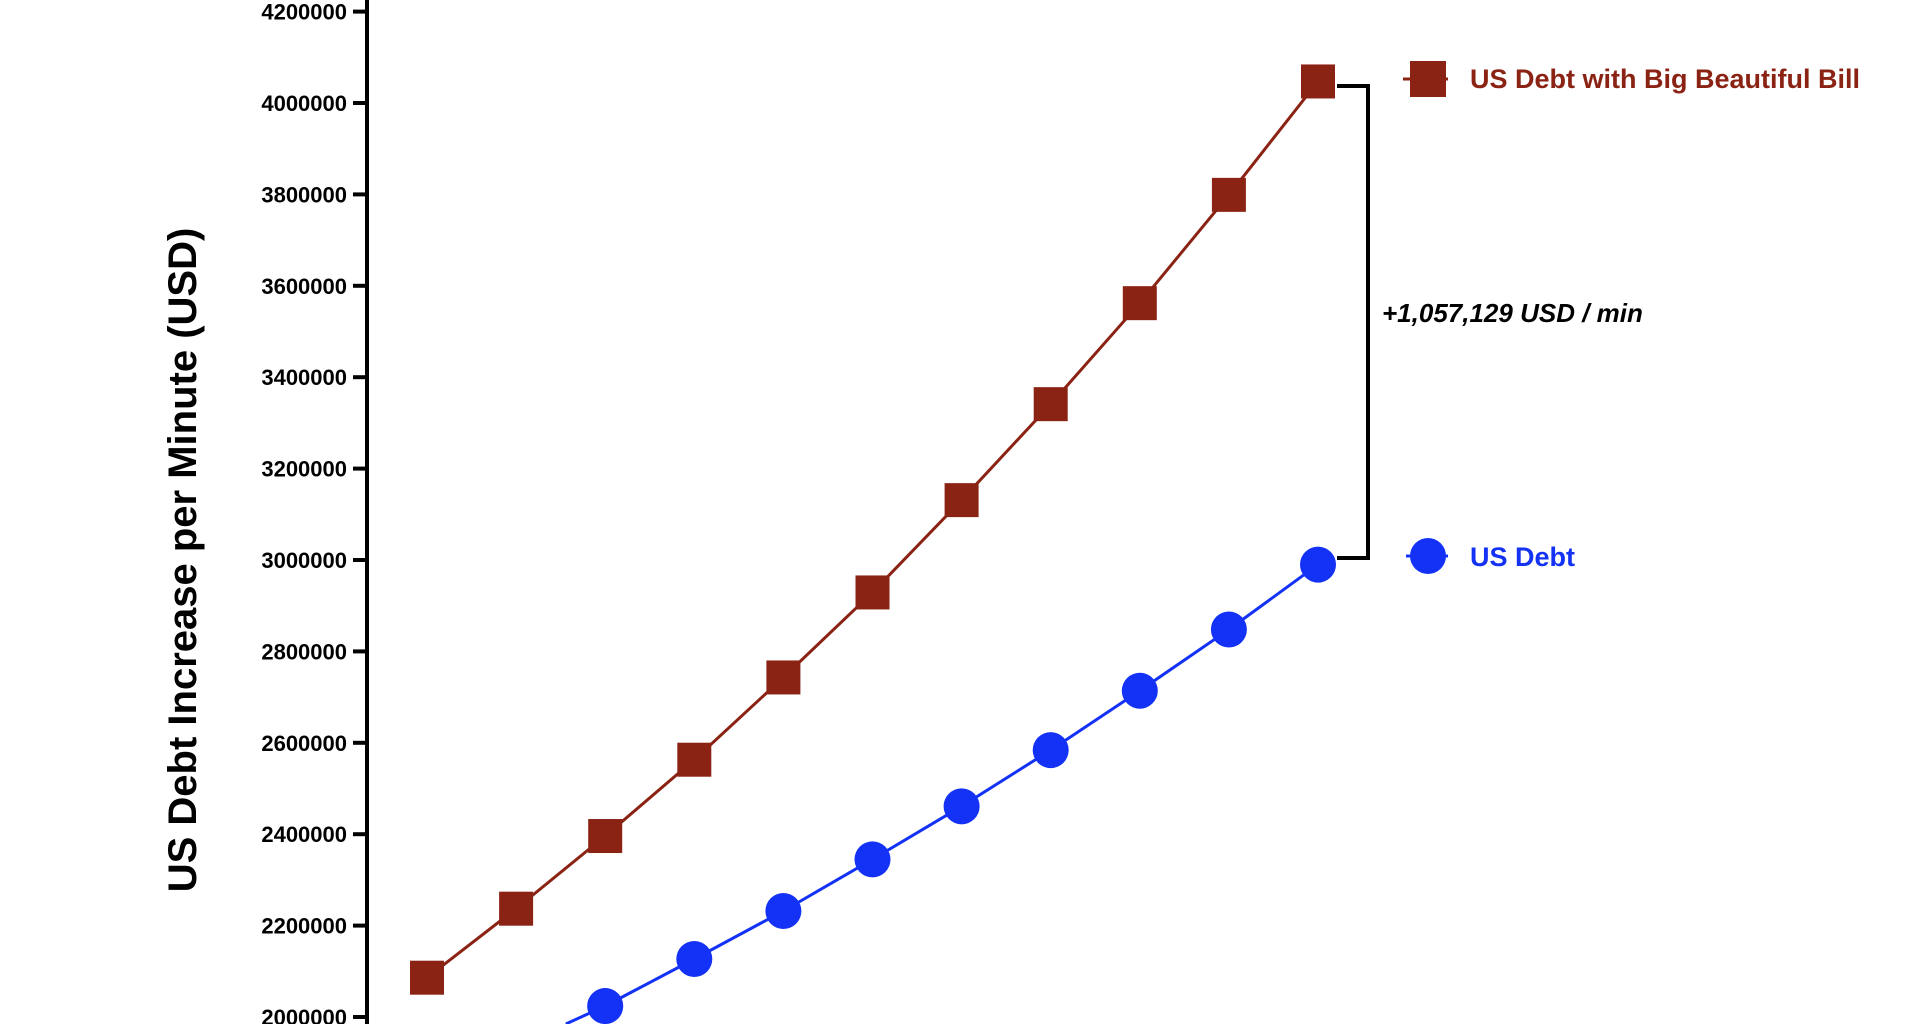 The image size is (1920, 1024). What do you see at coordinates (304, 651) in the screenshot?
I see `y-tick-label: 2800000` at bounding box center [304, 651].